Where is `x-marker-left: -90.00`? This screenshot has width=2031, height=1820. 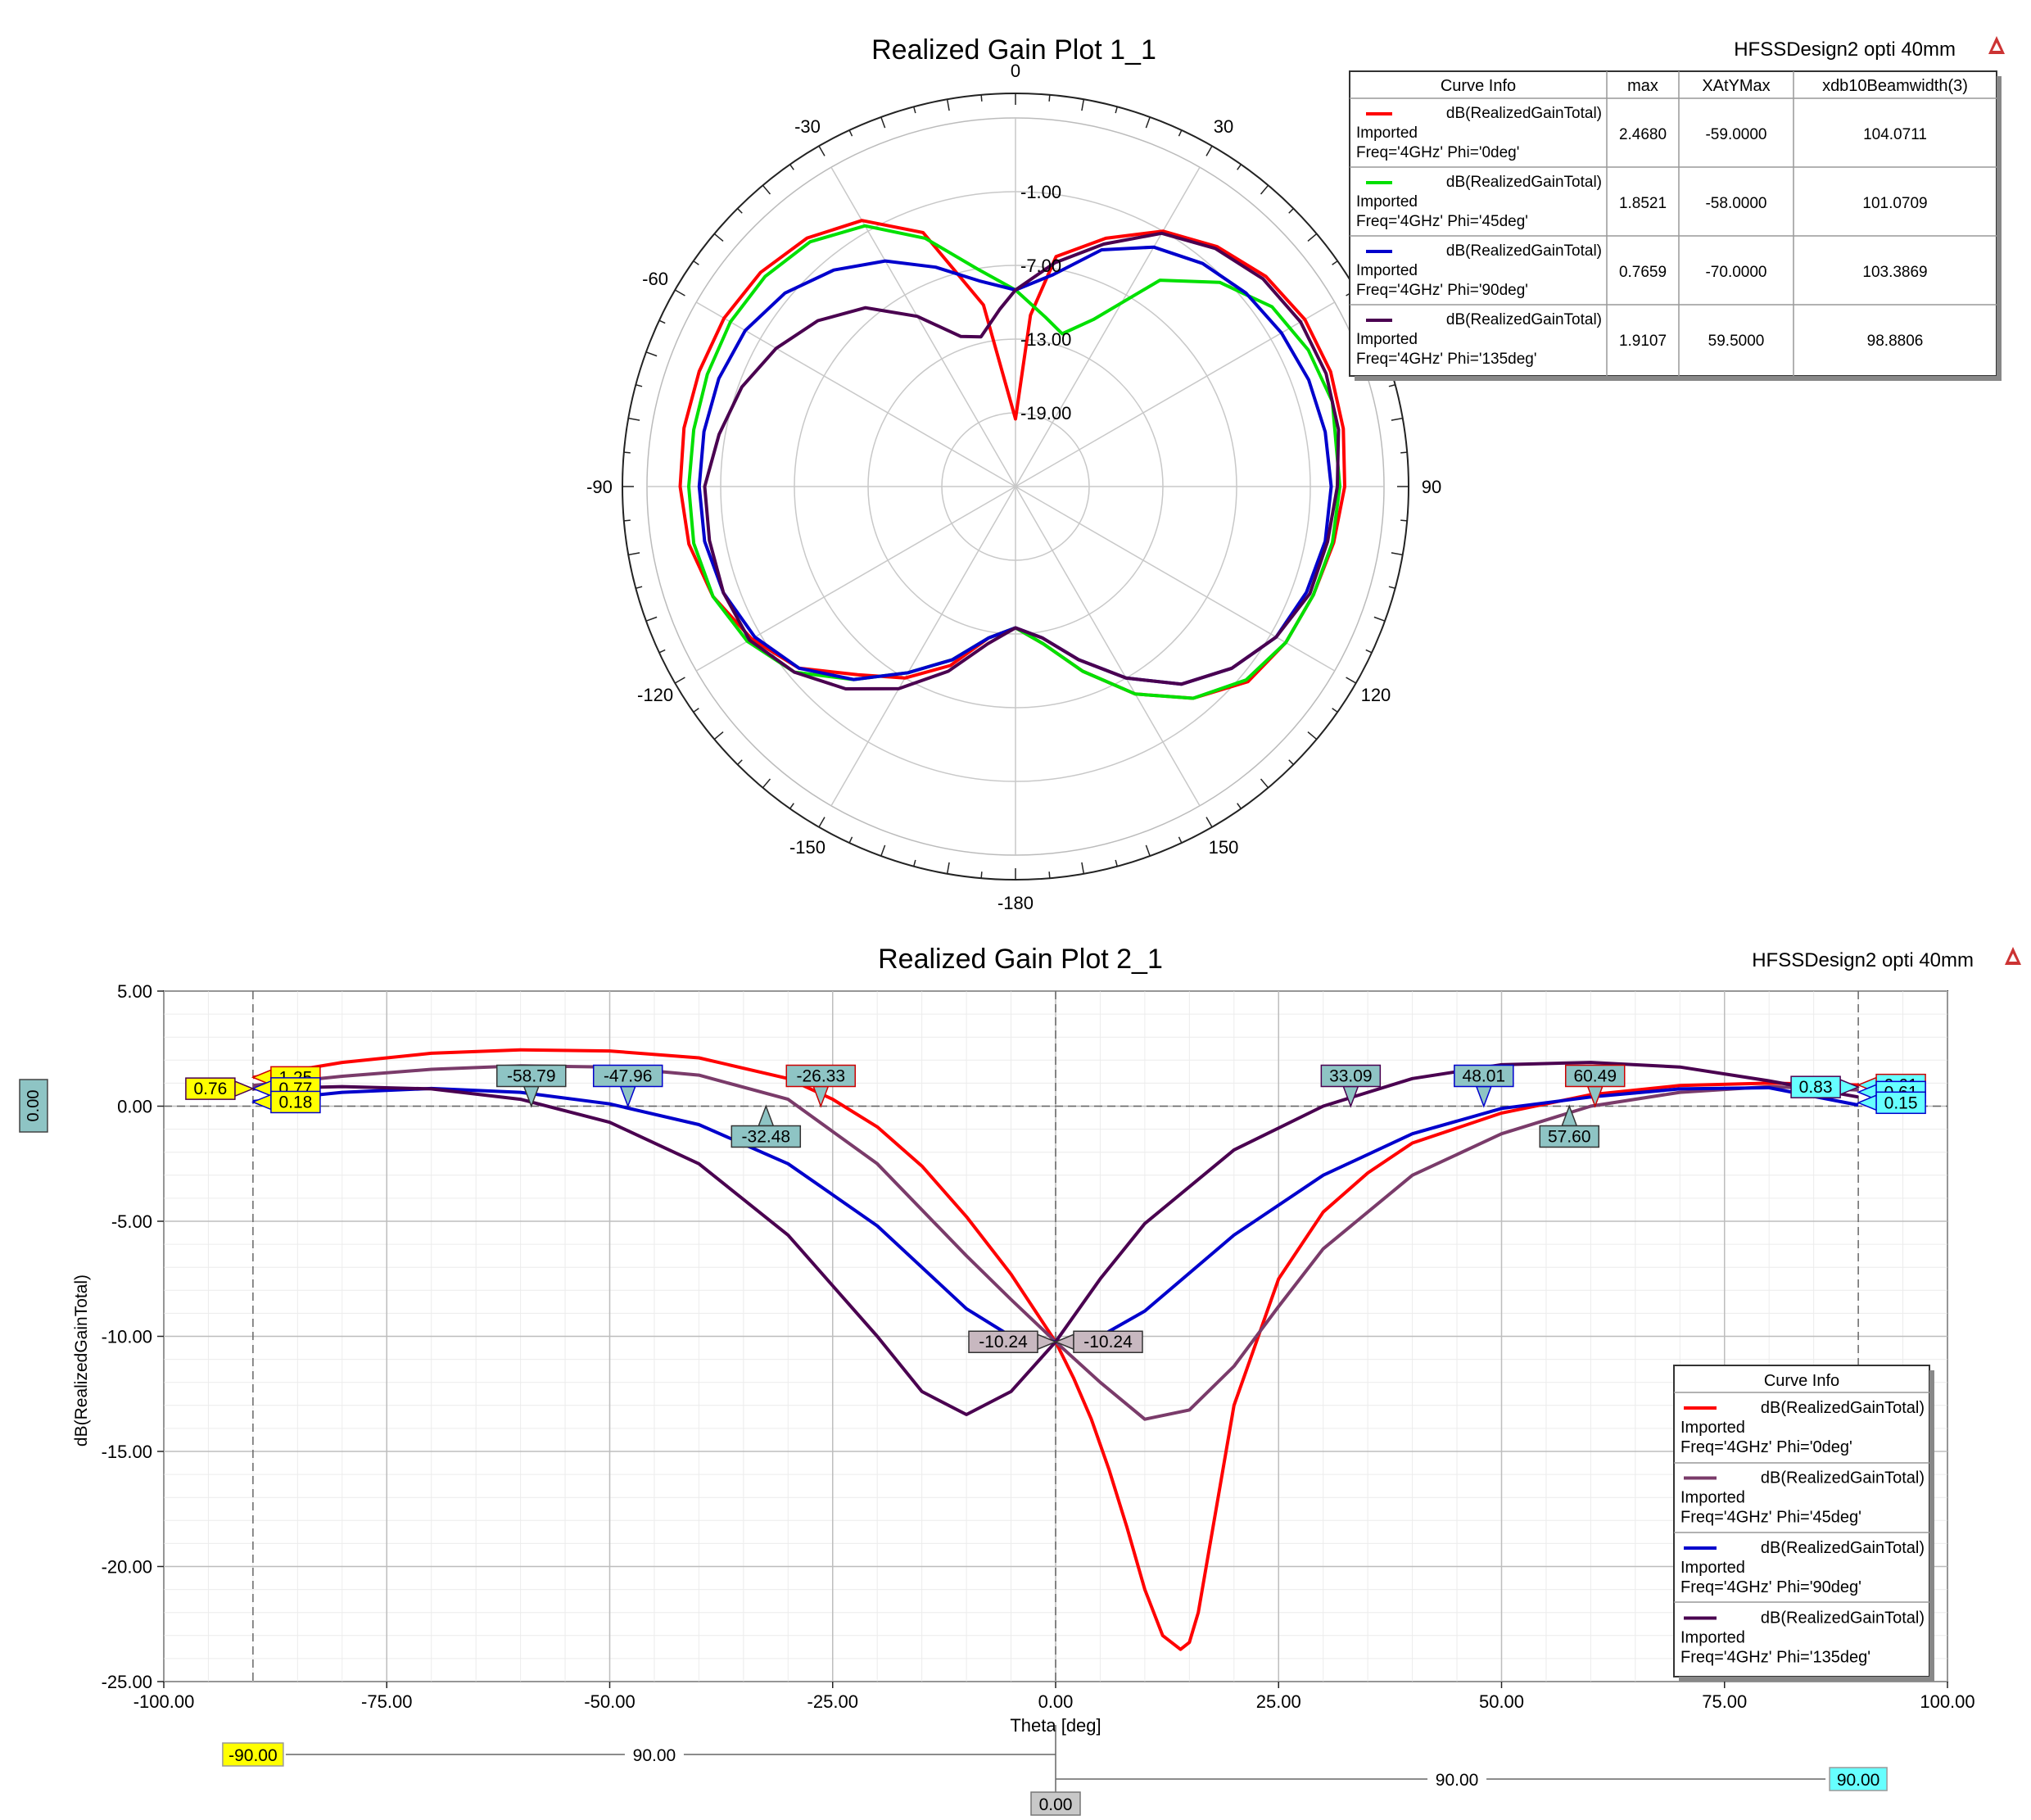
x-marker-left: -90.00 is located at coordinates (253, 1754).